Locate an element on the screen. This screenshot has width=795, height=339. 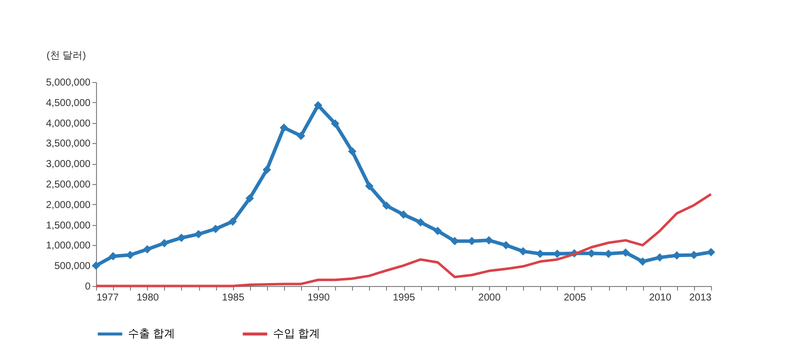
y-tick-label: 3,500,000 is located at coordinates (68, 144).